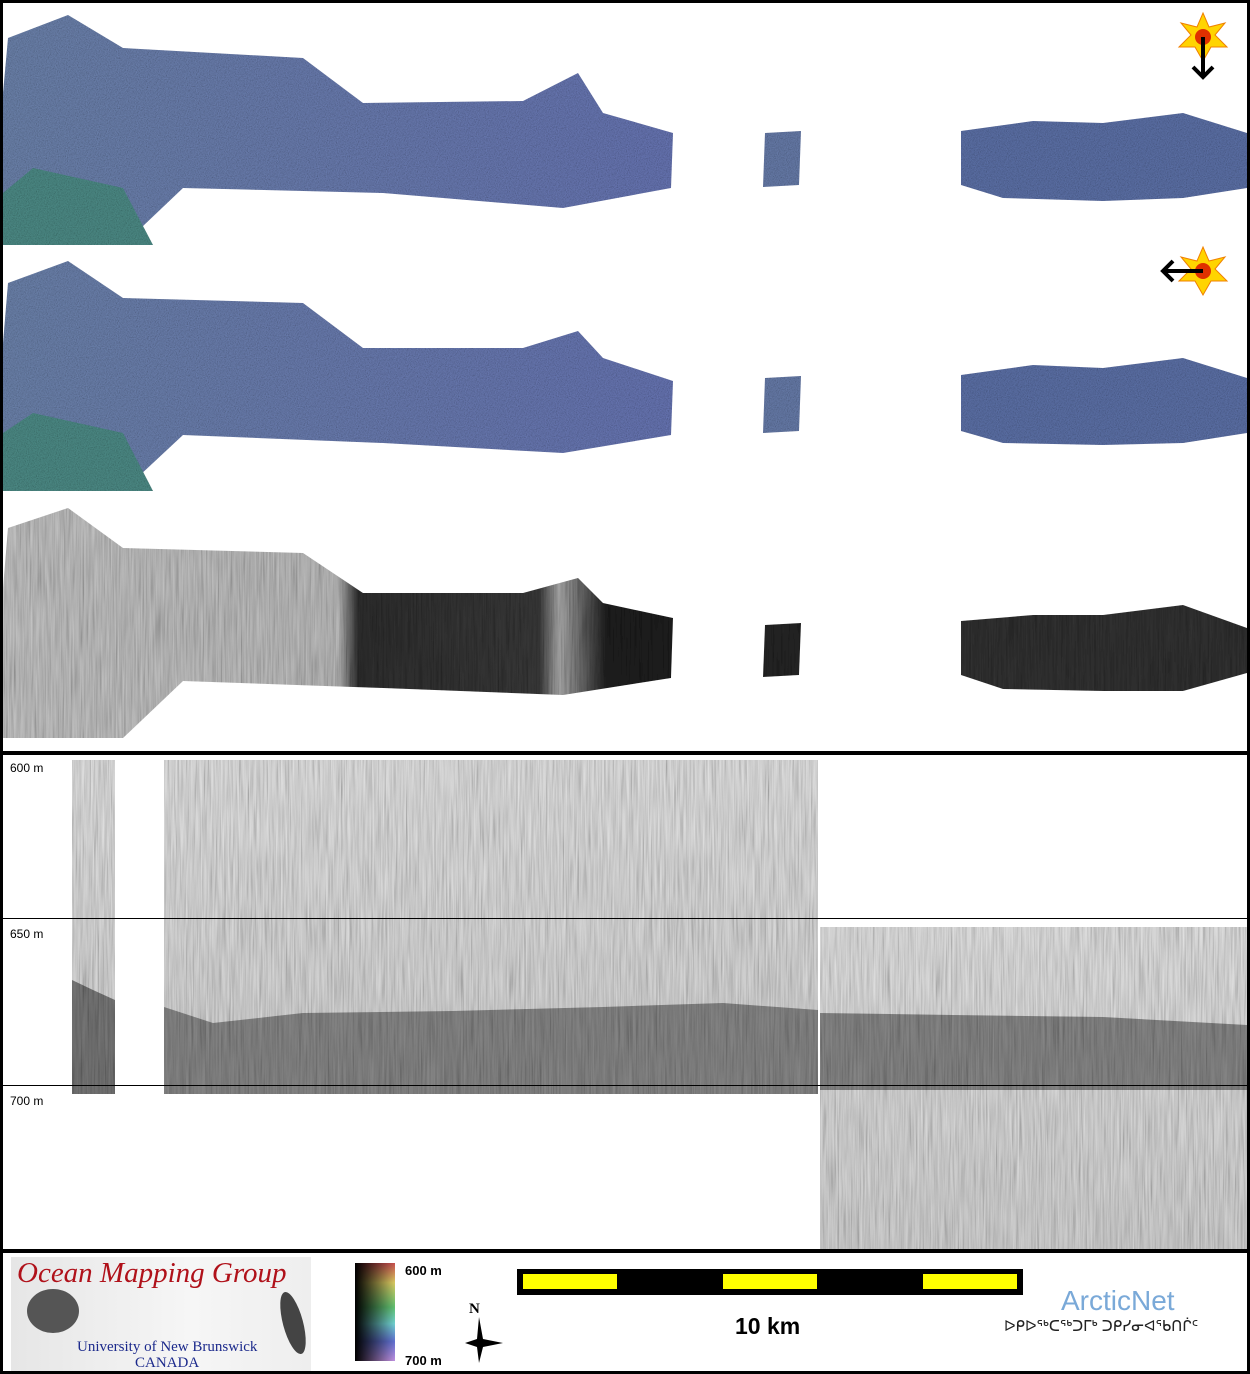 The image size is (1250, 1374). What do you see at coordinates (1033, 1051) in the screenshot?
I see `profile-segment-3-seafloor` at bounding box center [1033, 1051].